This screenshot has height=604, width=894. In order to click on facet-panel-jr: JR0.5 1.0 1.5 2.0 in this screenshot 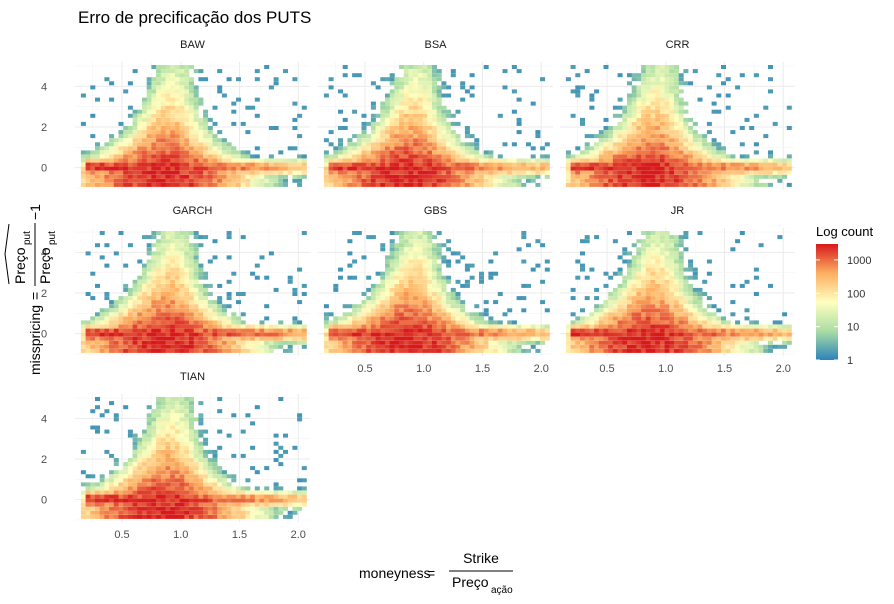, I will do `click(677, 290)`.